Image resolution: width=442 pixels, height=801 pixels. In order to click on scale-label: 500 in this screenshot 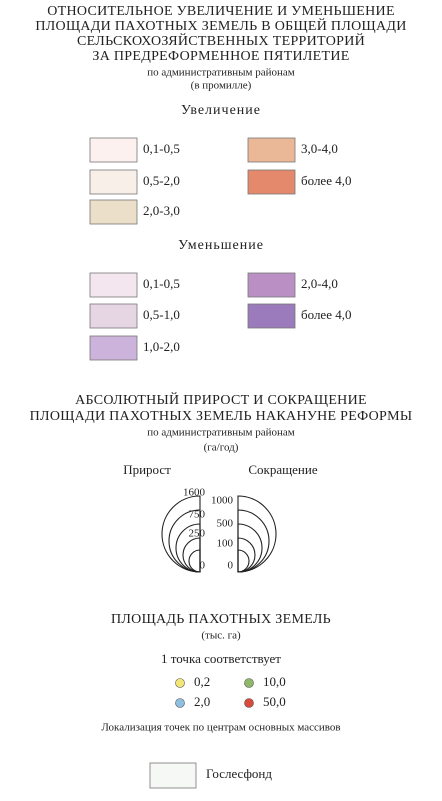, I will do `click(225, 524)`.